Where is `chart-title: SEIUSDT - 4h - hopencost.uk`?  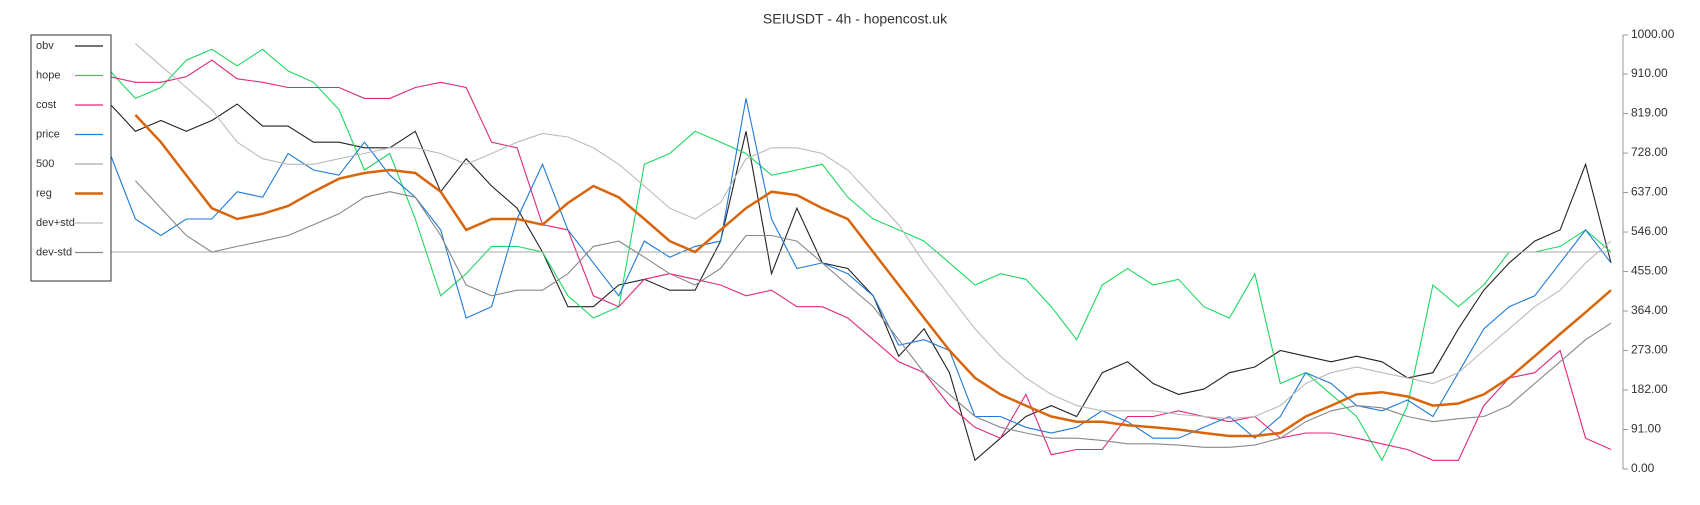
chart-title: SEIUSDT - 4h - hopencost.uk is located at coordinates (855, 19).